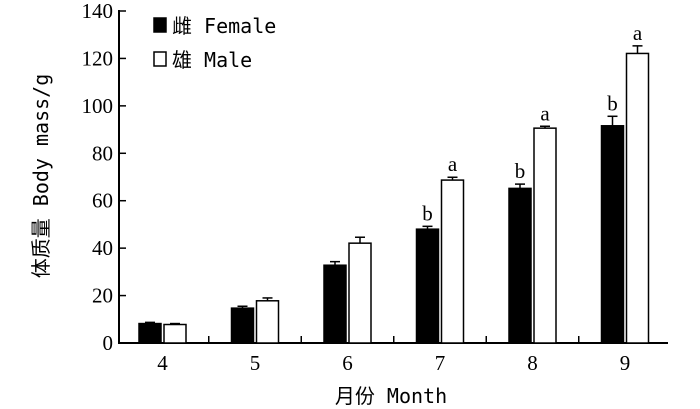 The width and height of the screenshot is (700, 409). What do you see at coordinates (41, 176) in the screenshot?
I see `y-axis-title: 体质量 Body mass/g` at bounding box center [41, 176].